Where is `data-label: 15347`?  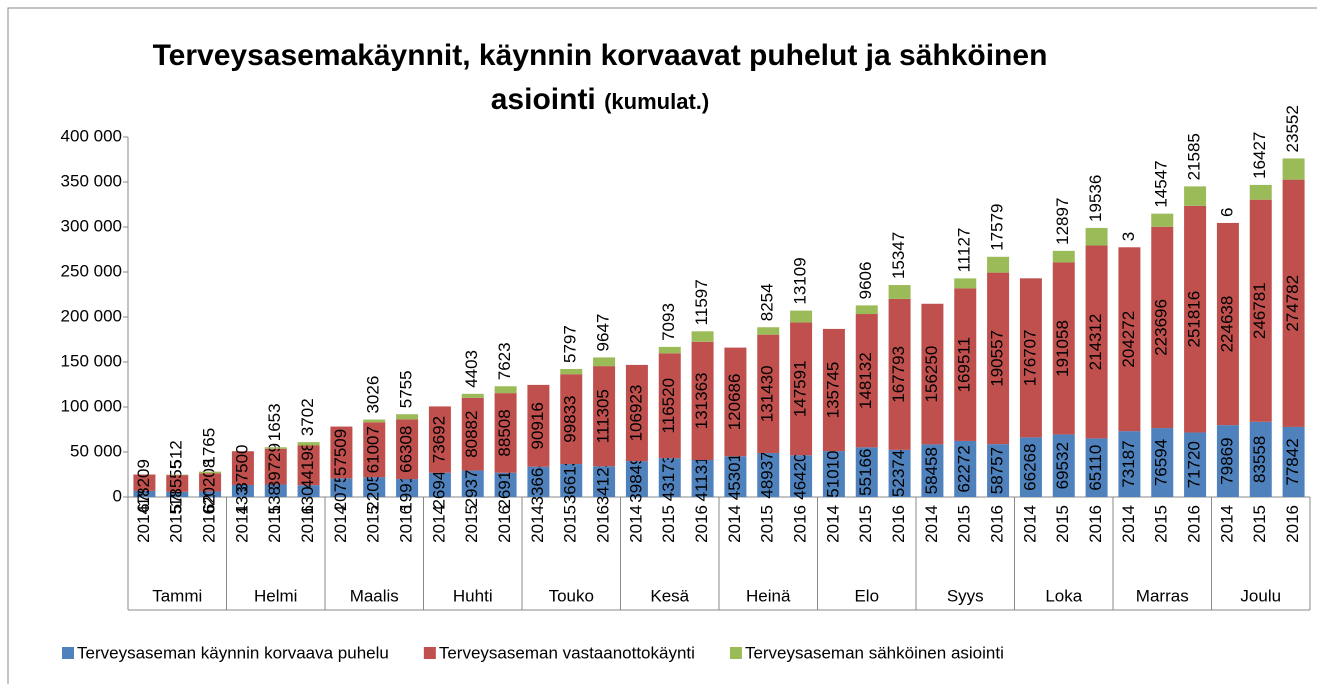 data-label: 15347 is located at coordinates (898, 255).